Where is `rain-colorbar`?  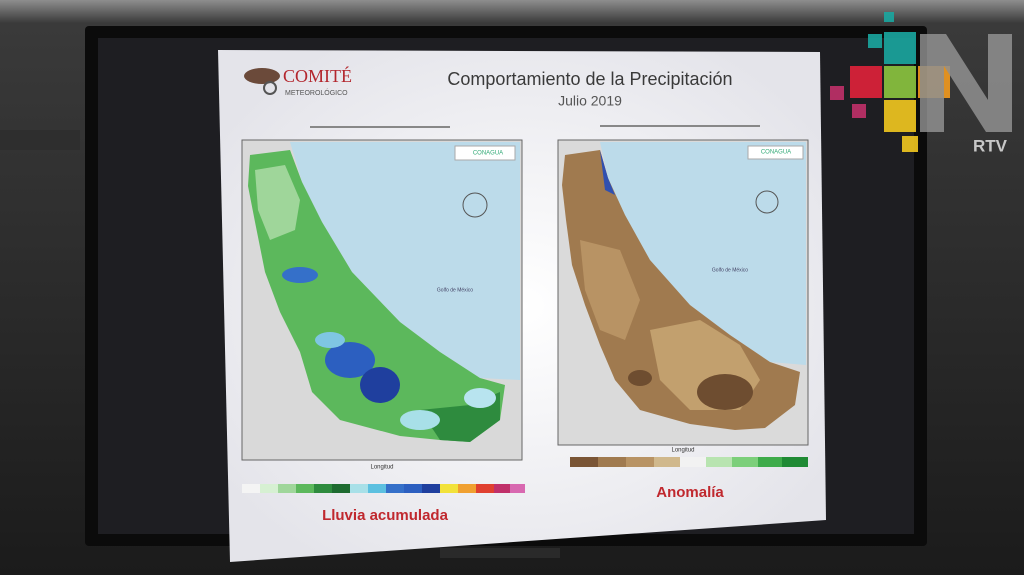 rain-colorbar is located at coordinates (383, 488).